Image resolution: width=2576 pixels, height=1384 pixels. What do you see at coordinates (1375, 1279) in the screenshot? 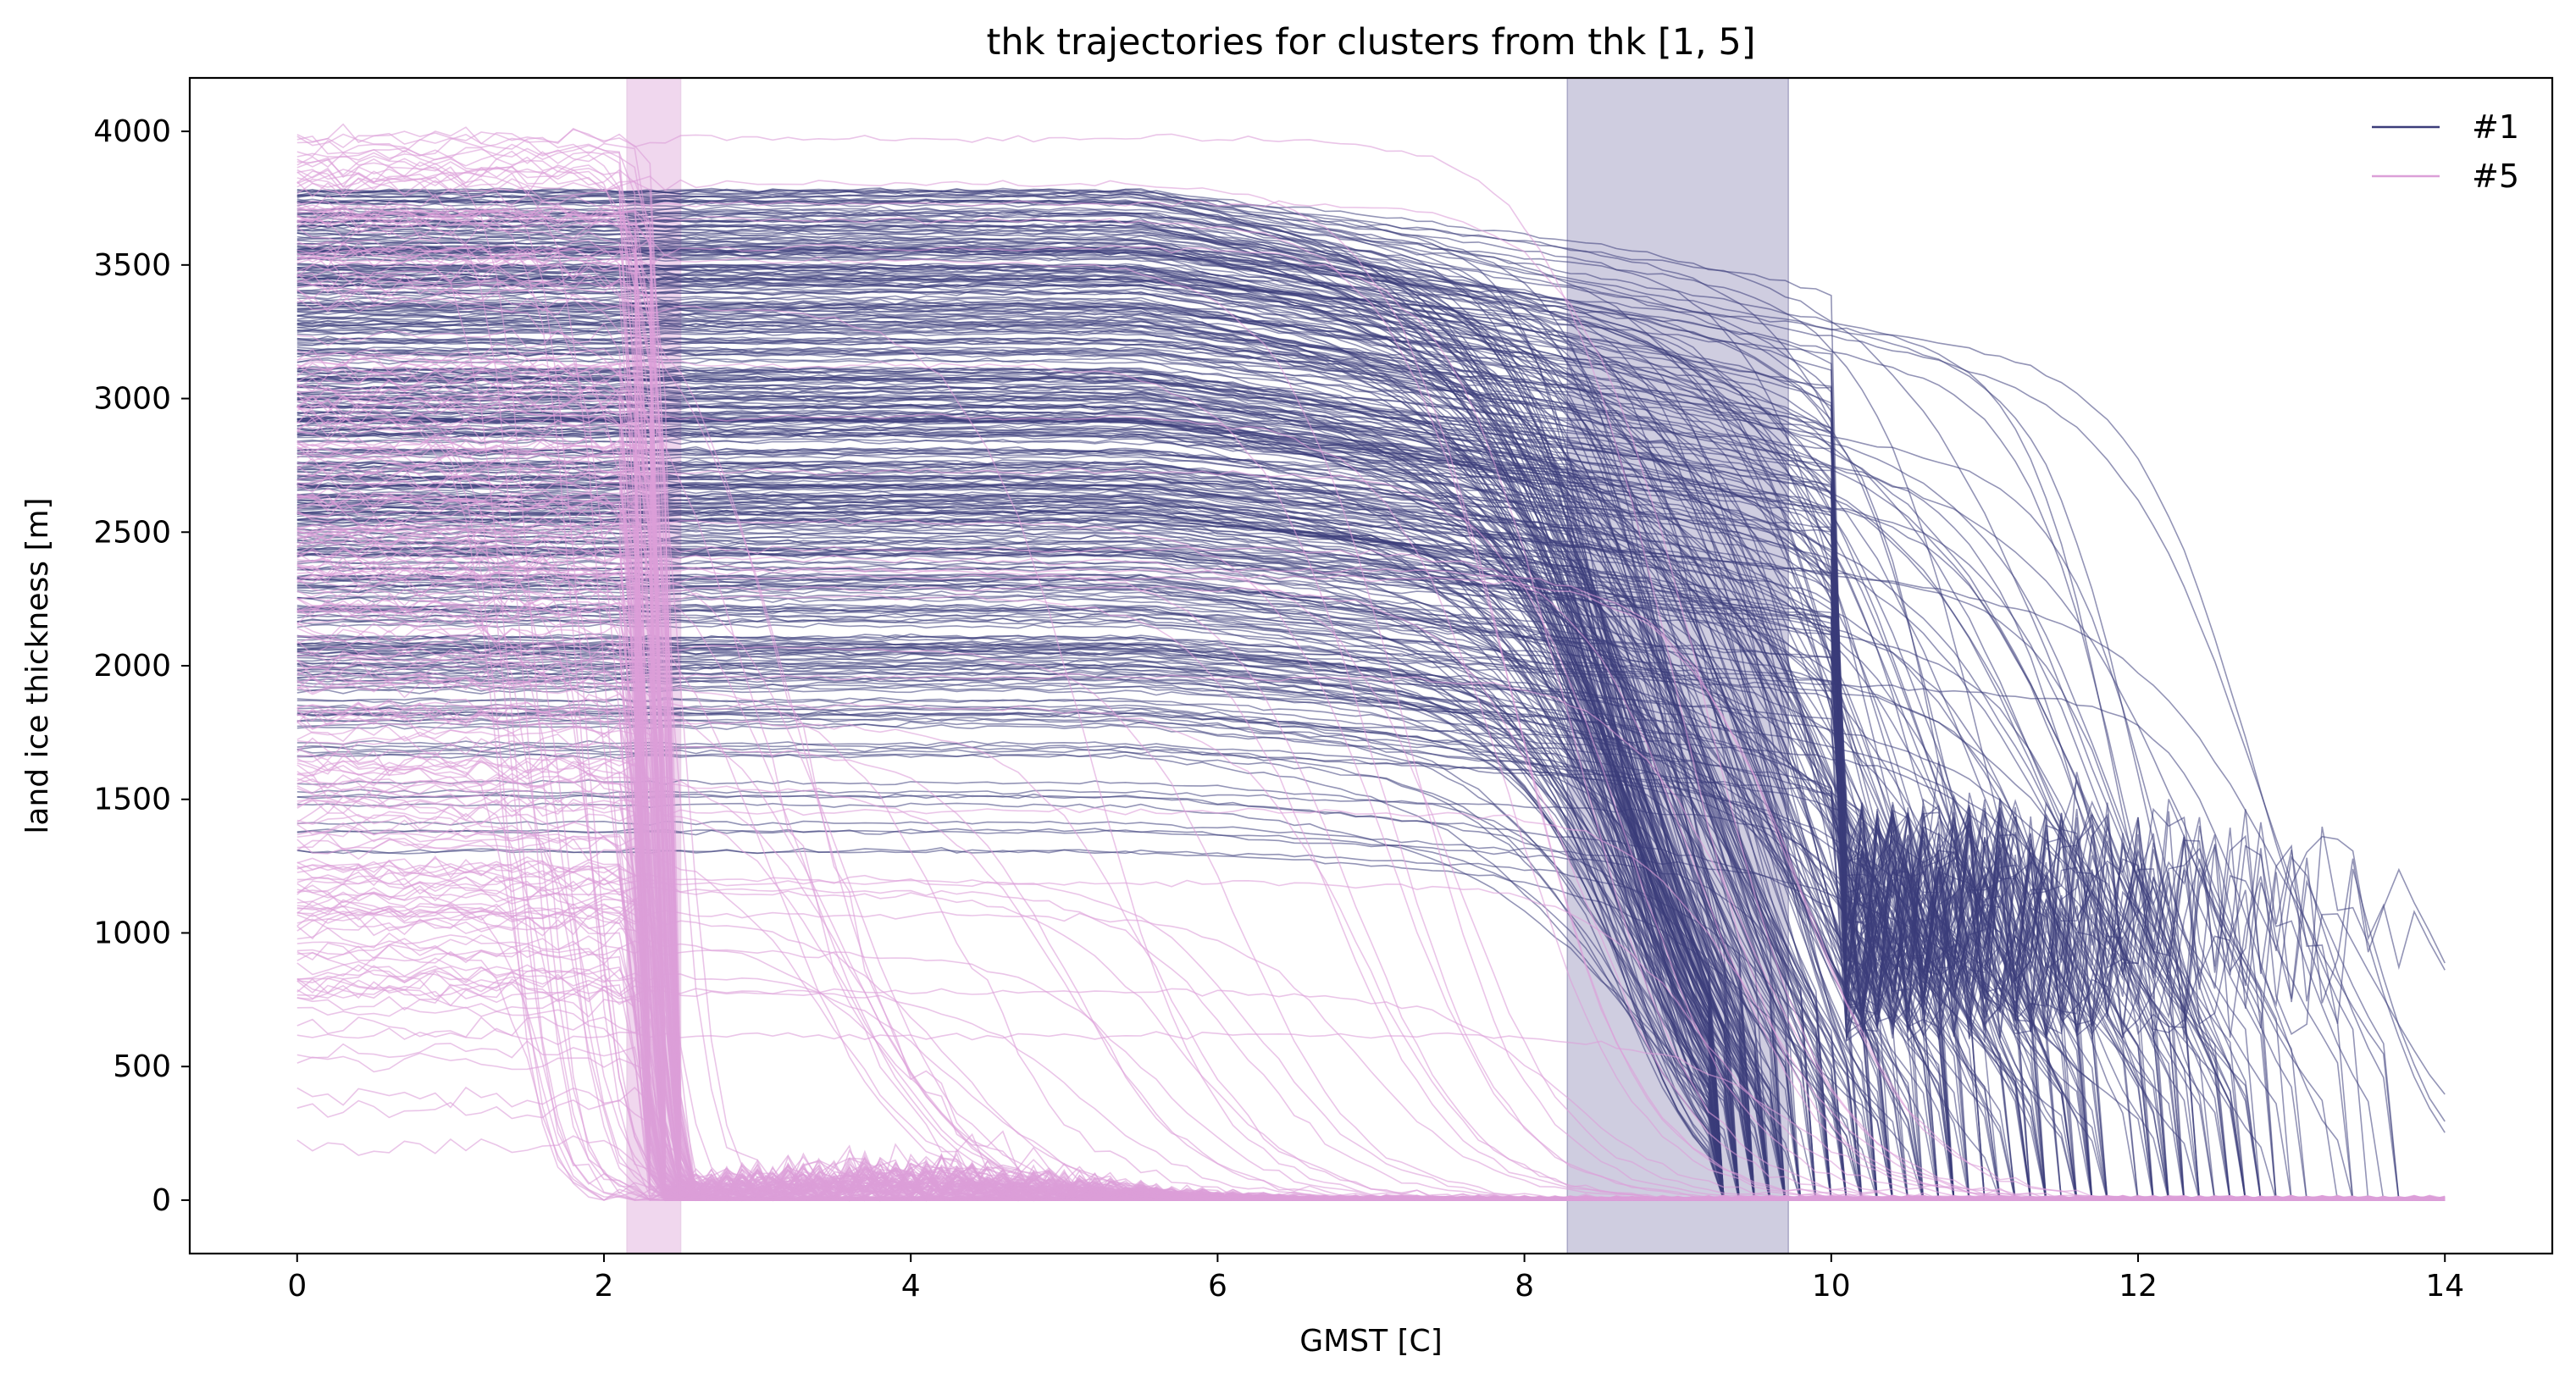
I see `x-axis-ticks: 0 2 4 6 8 10 12 14` at bounding box center [1375, 1279].